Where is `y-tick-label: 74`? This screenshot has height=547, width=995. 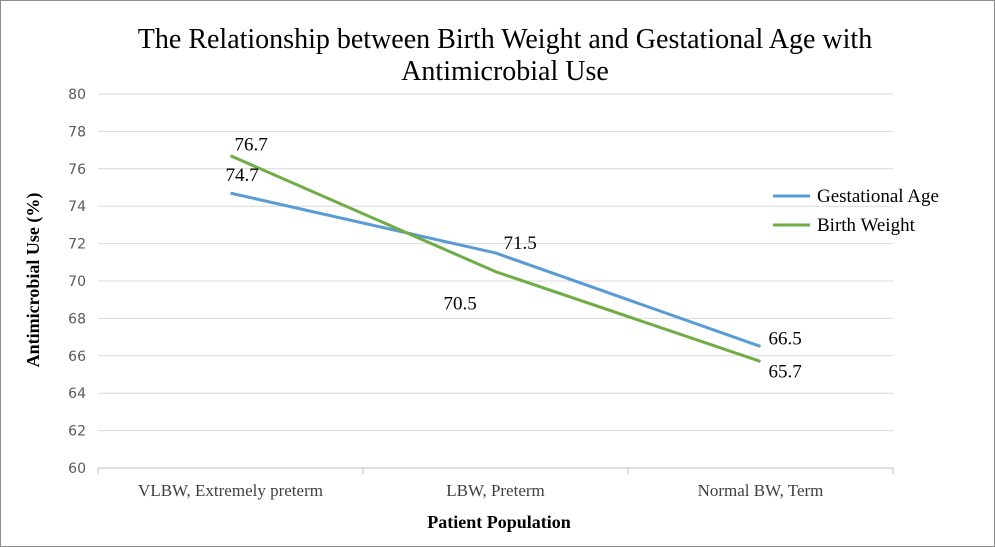
y-tick-label: 74 is located at coordinates (77, 207).